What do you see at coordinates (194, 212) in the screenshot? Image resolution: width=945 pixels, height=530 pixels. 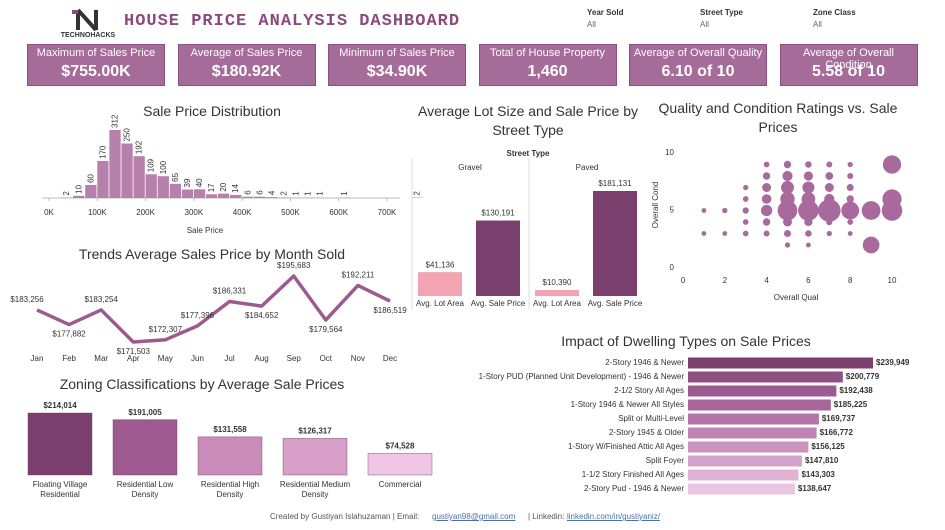 I see `x-tick-label: 300K` at bounding box center [194, 212].